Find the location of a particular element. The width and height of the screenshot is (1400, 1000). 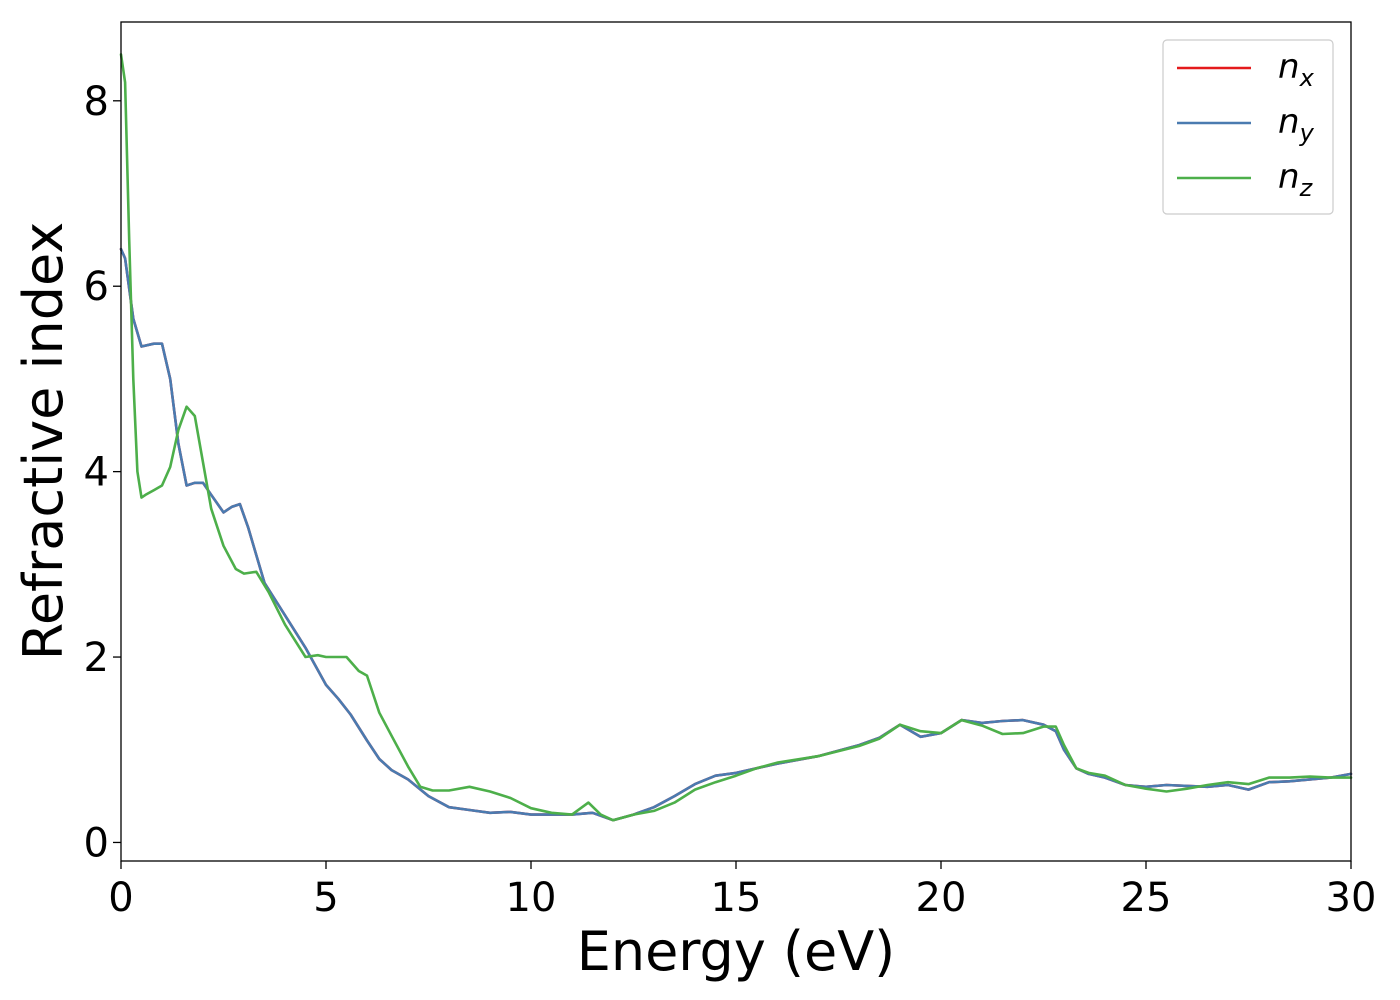

legend-label-x: nx is located at coordinates (1296, 69).